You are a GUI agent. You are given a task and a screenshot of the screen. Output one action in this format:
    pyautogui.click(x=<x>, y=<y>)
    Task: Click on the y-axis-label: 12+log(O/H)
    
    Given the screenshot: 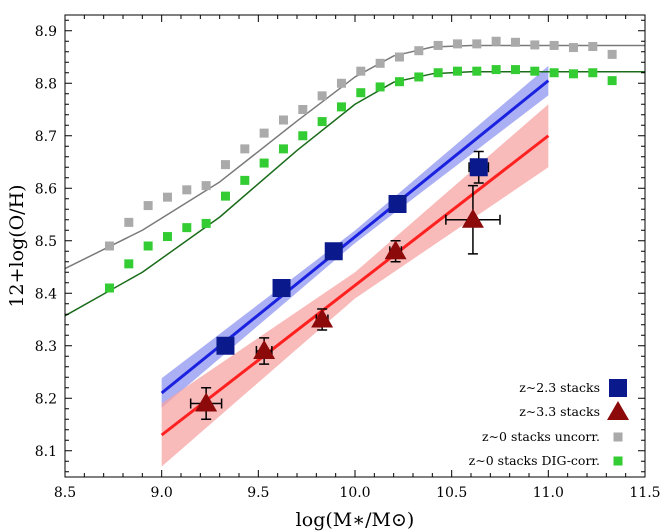 What is the action you would take?
    pyautogui.click(x=17, y=245)
    